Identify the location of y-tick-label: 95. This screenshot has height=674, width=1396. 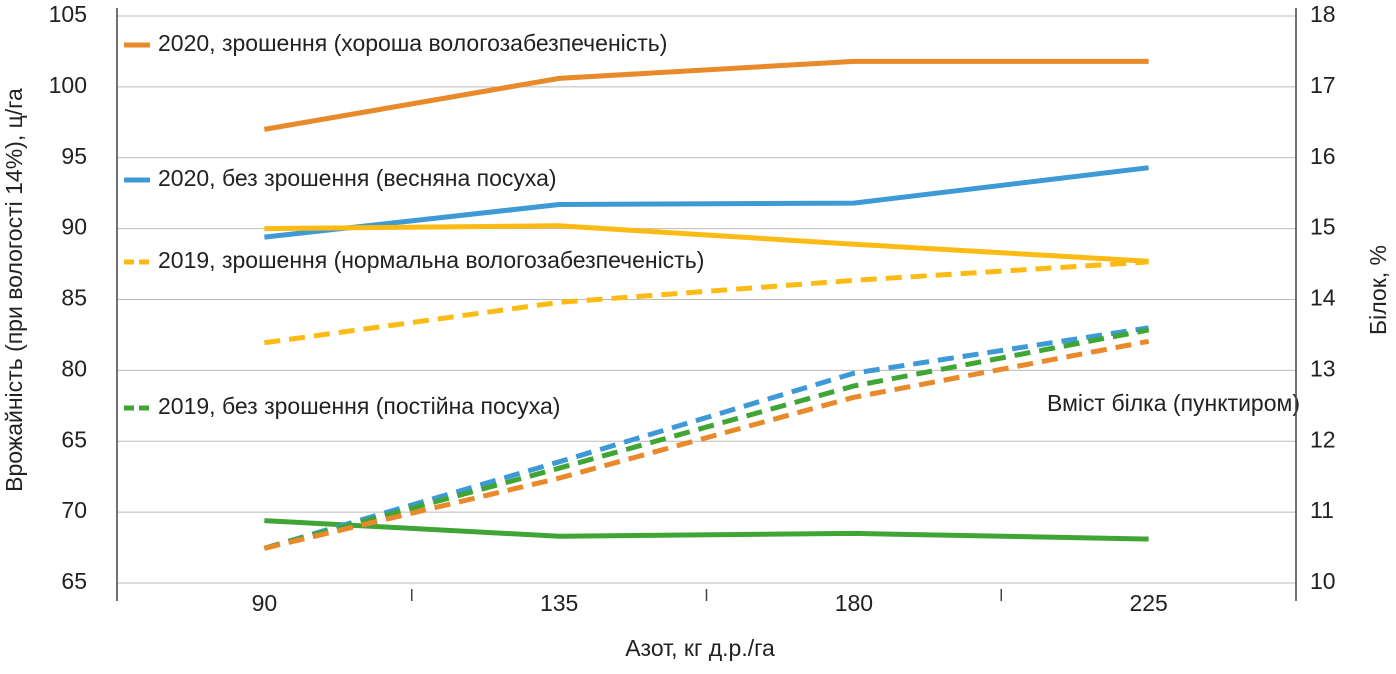
(74, 156).